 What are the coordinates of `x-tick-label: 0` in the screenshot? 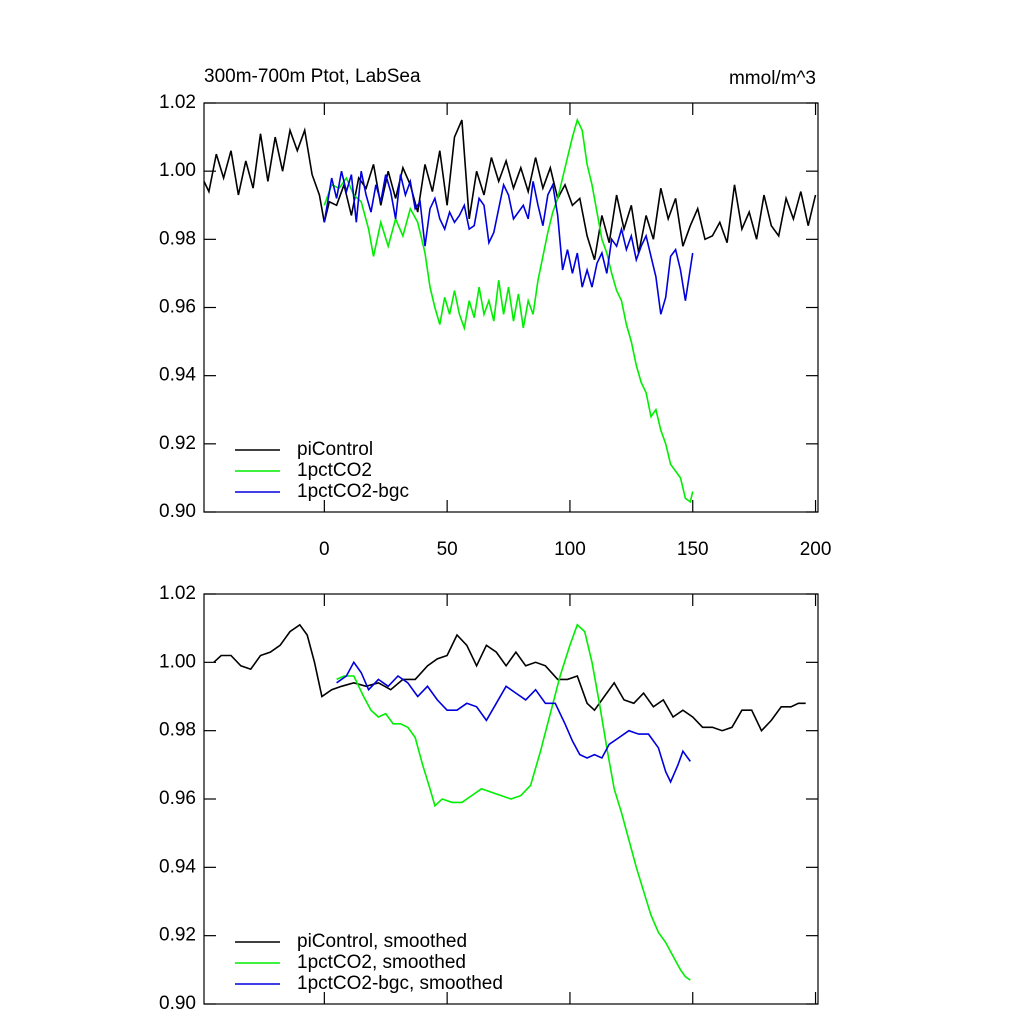 It's located at (324, 549).